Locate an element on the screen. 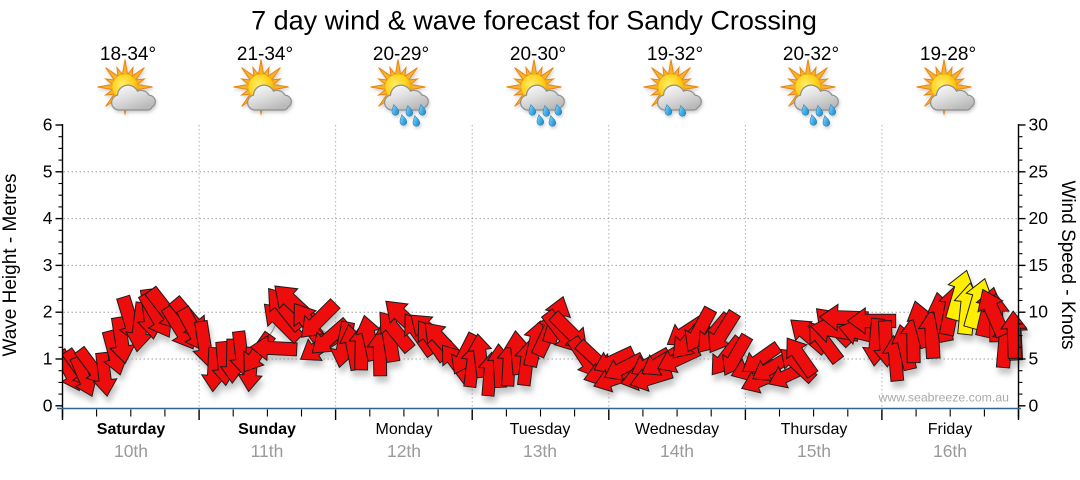  svg-text: 13th is located at coordinates (540, 451).